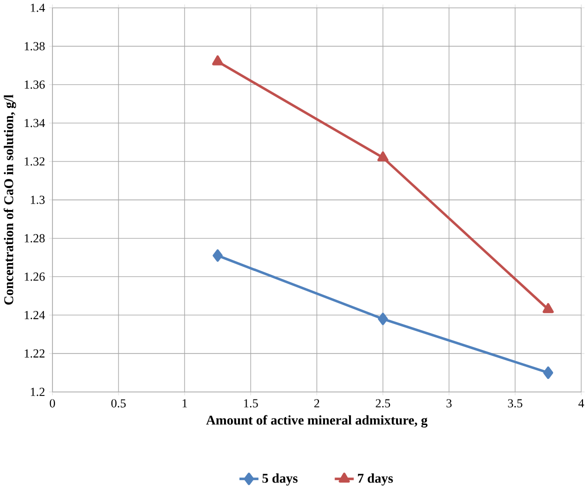 Image resolution: width=588 pixels, height=489 pixels. Describe the element at coordinates (317, 421) in the screenshot. I see `x-axis-title: Amount of active mineral admixture, g` at that location.